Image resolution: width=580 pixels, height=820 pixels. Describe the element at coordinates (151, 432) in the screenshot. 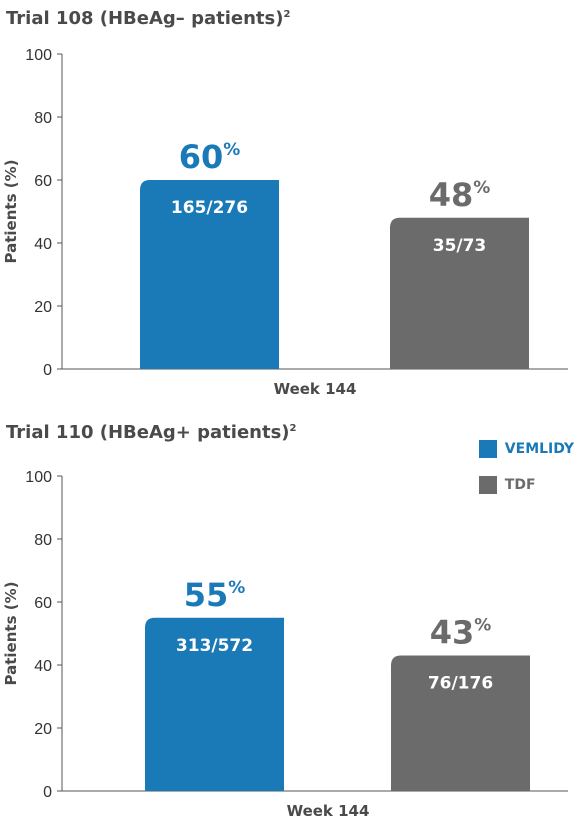

I see `chart-title: Trial 110 (HBeAg+ patients)2` at that location.